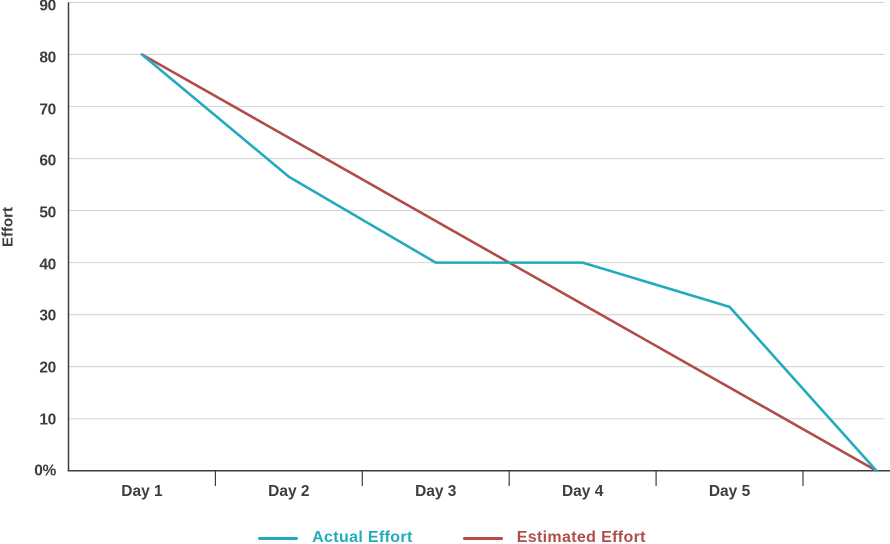 Image resolution: width=890 pixels, height=544 pixels. What do you see at coordinates (47, 419) in the screenshot?
I see `y-tick-label-10: 10` at bounding box center [47, 419].